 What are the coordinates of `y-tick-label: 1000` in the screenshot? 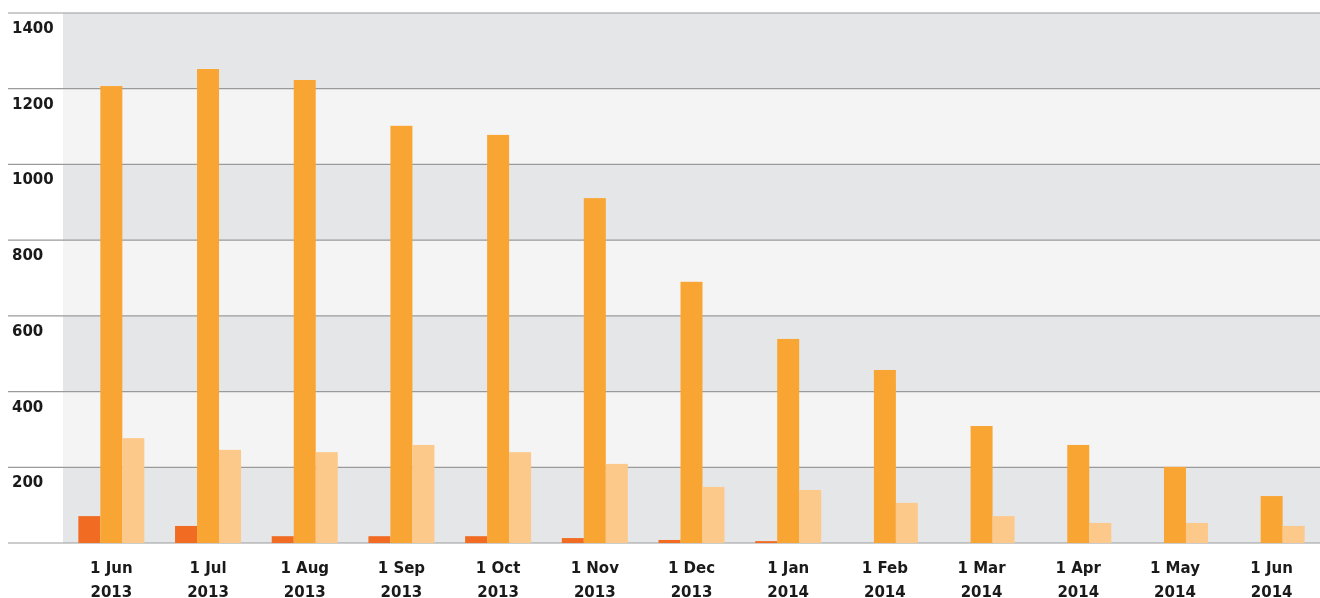 It's located at (33, 179).